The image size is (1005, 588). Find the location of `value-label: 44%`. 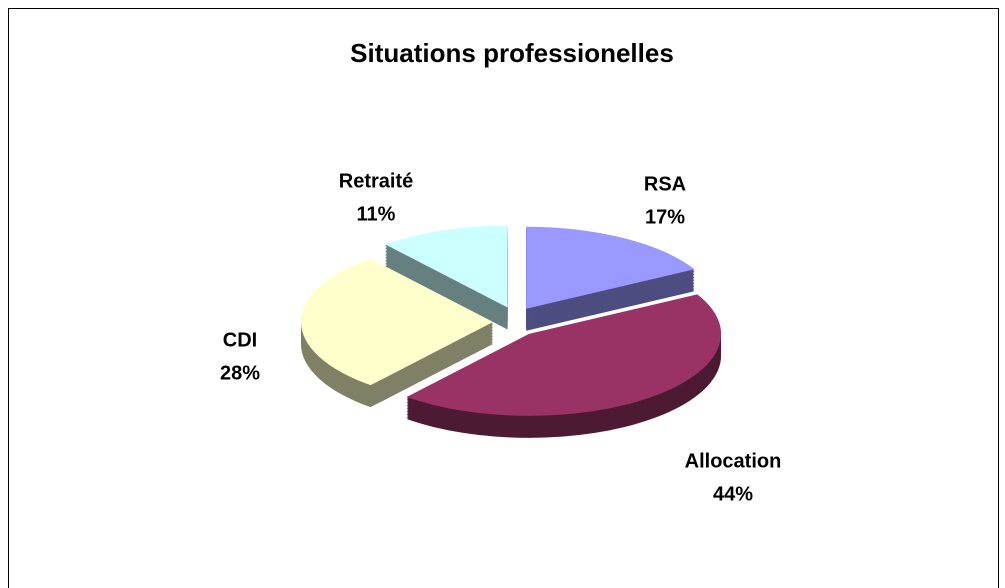

value-label: 44% is located at coordinates (733, 494).